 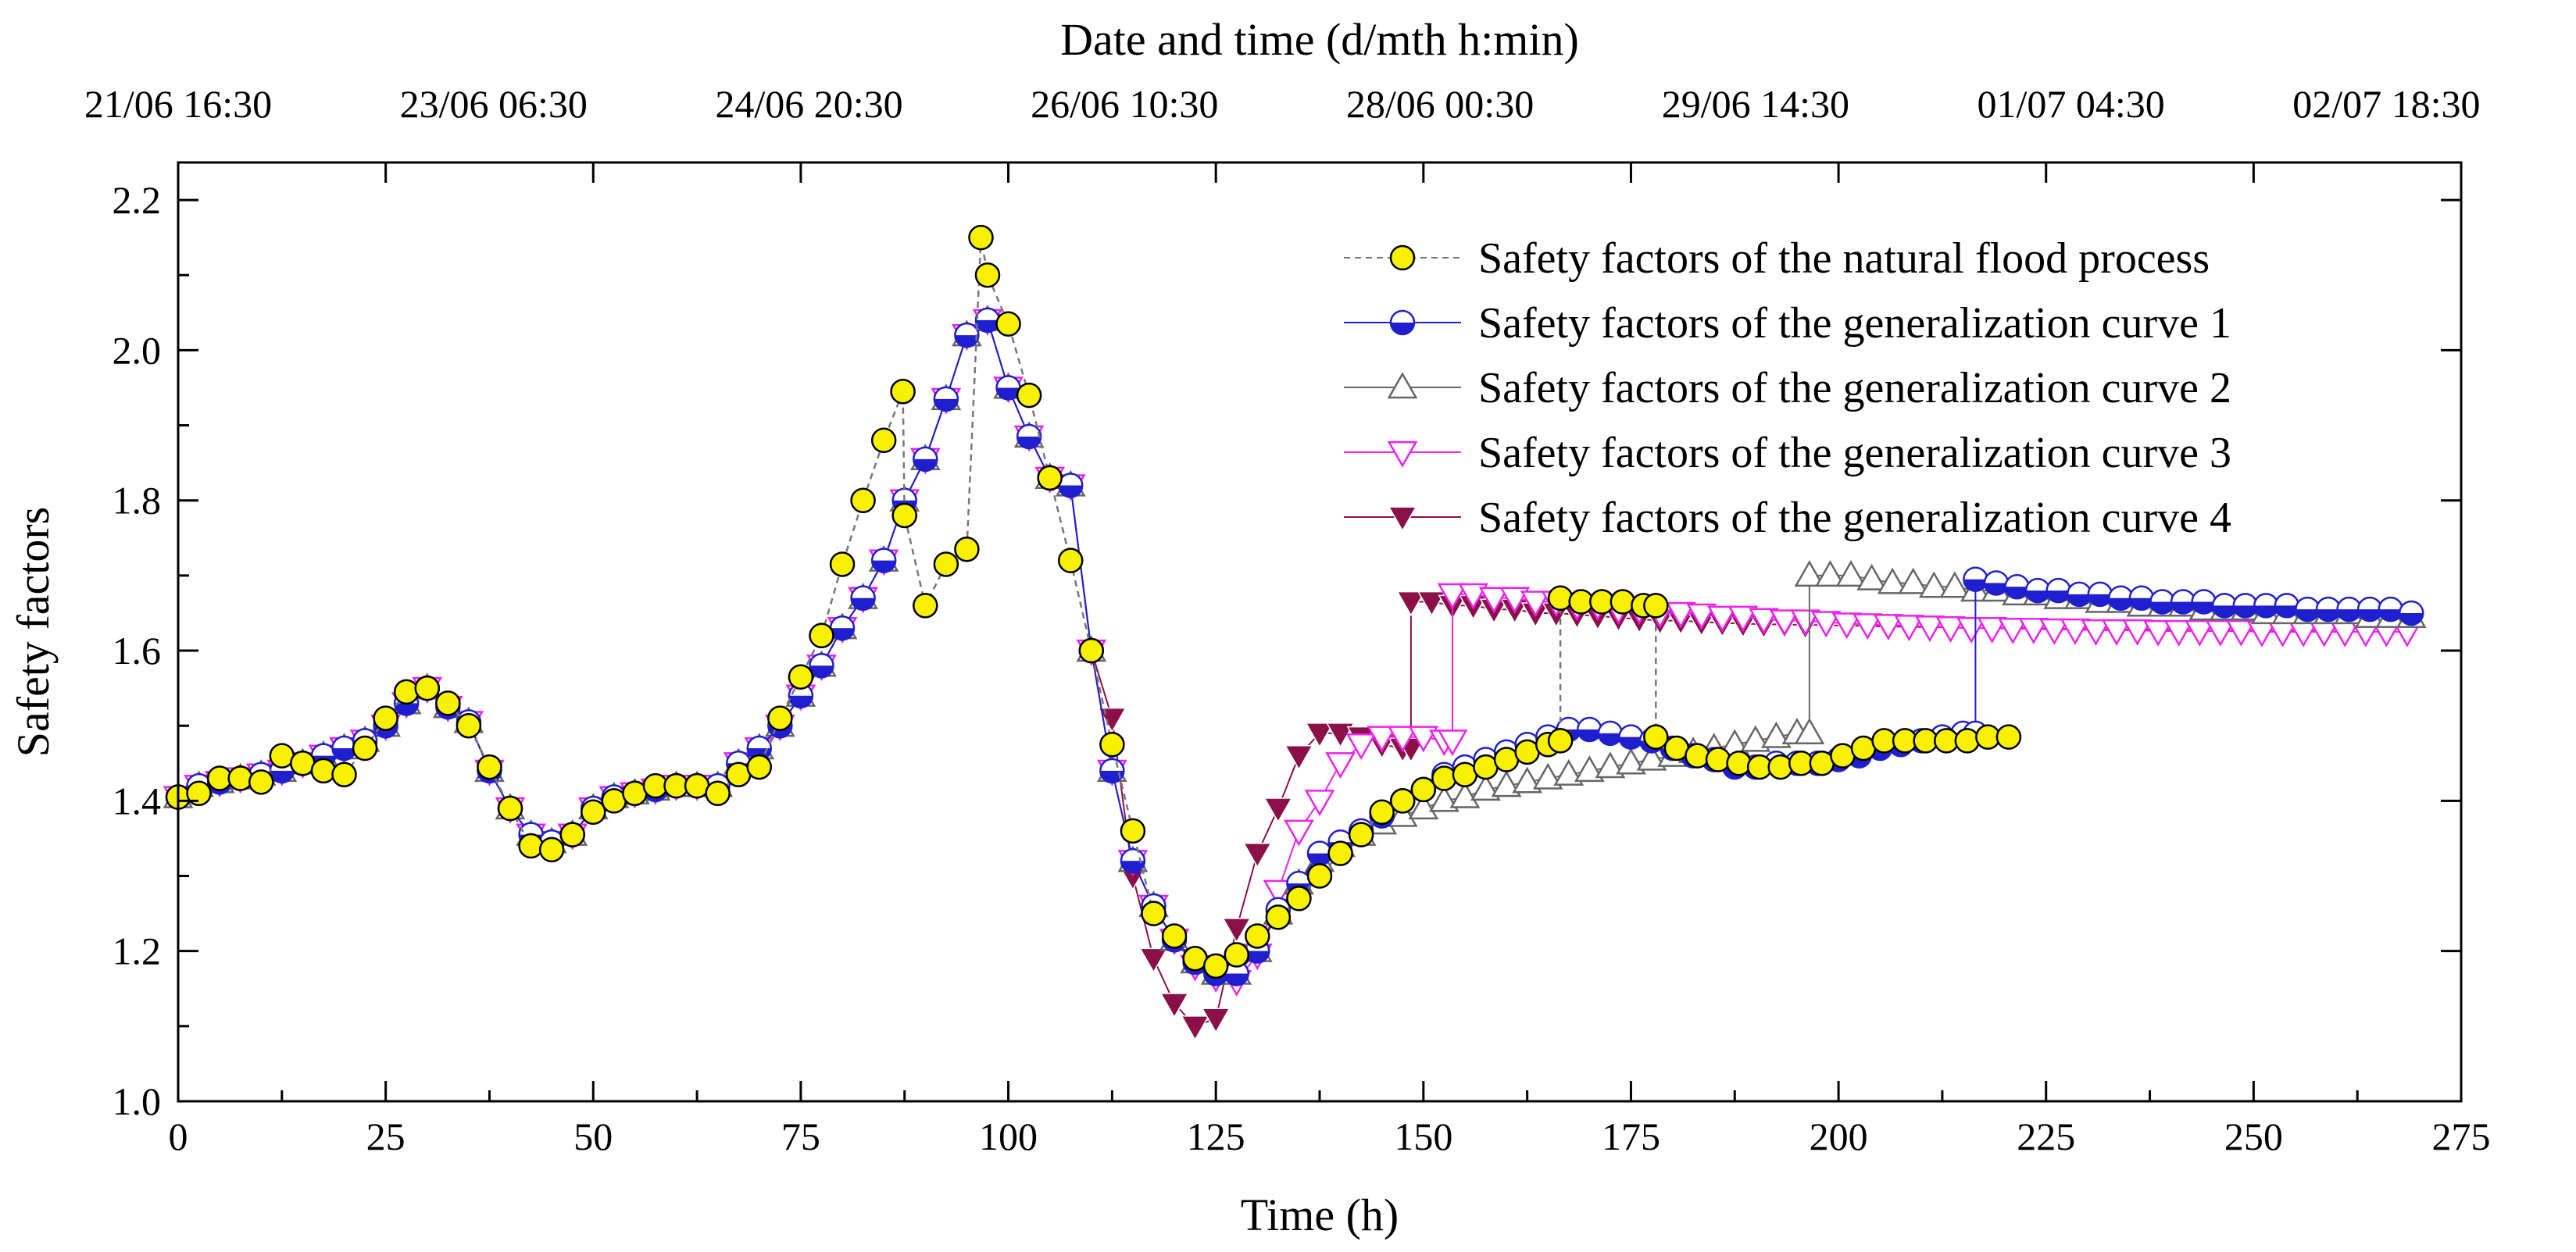 I want to click on y-tick-label: 1.6, so click(x=137, y=650).